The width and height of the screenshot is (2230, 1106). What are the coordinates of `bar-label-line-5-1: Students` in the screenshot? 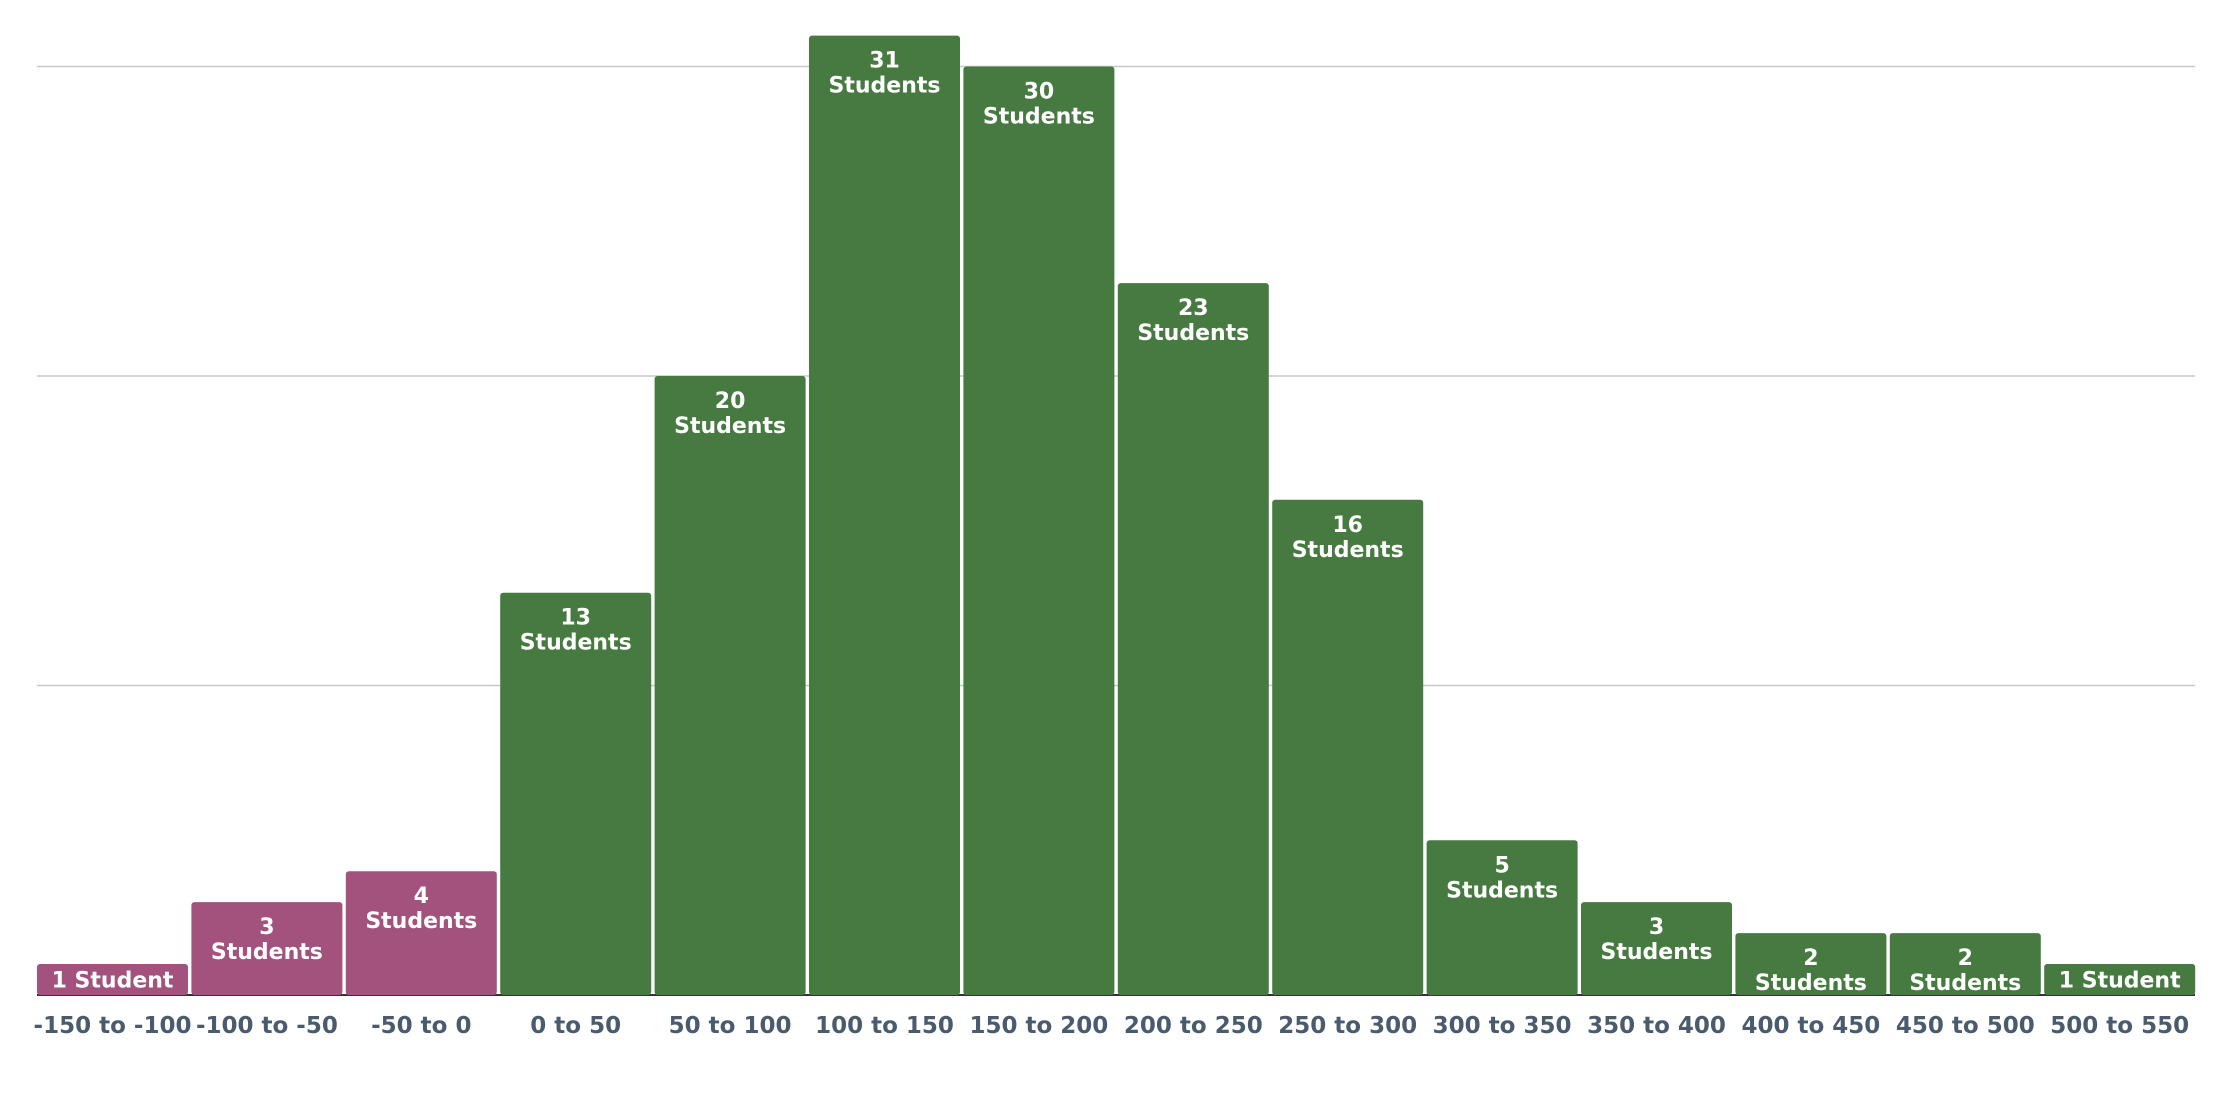 It's located at (885, 86).